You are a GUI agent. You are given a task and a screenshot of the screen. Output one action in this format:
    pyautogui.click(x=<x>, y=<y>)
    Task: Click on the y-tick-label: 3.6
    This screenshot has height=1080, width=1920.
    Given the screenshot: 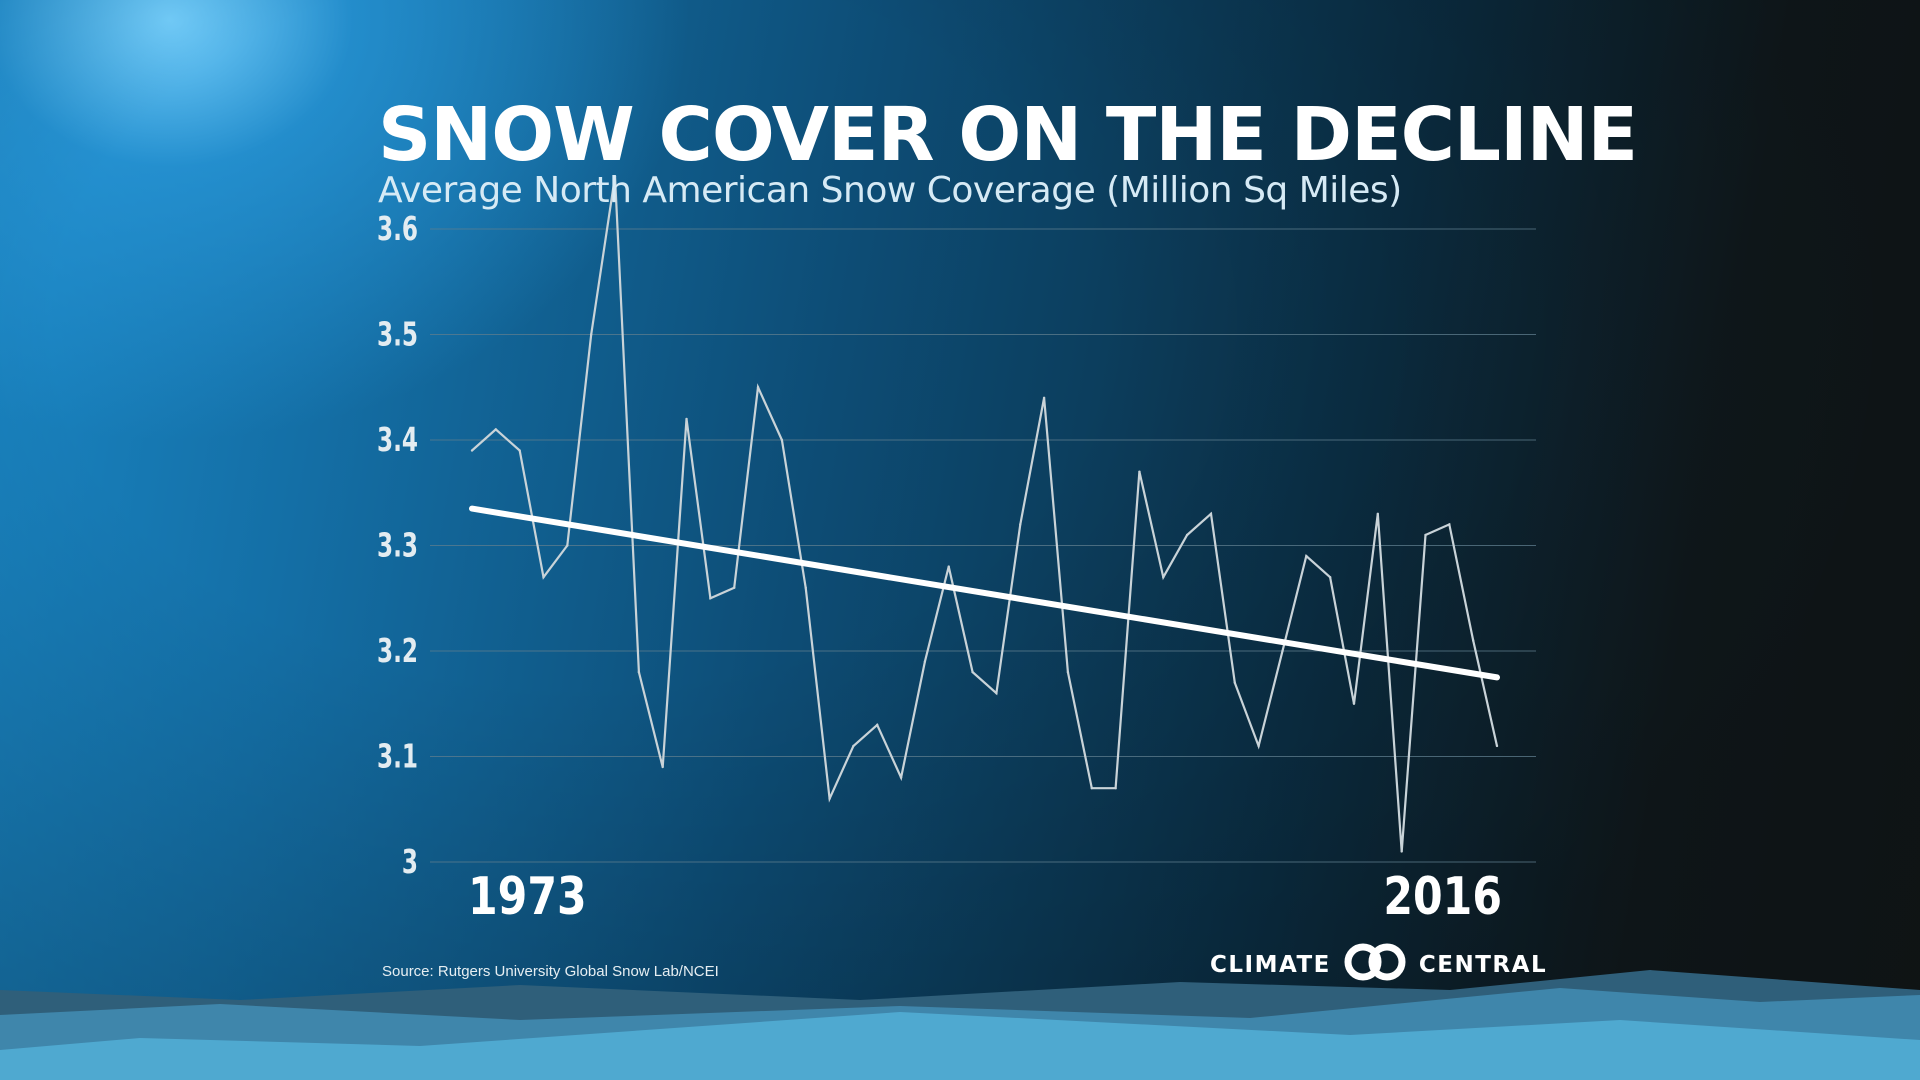 What is the action you would take?
    pyautogui.click(x=397, y=229)
    